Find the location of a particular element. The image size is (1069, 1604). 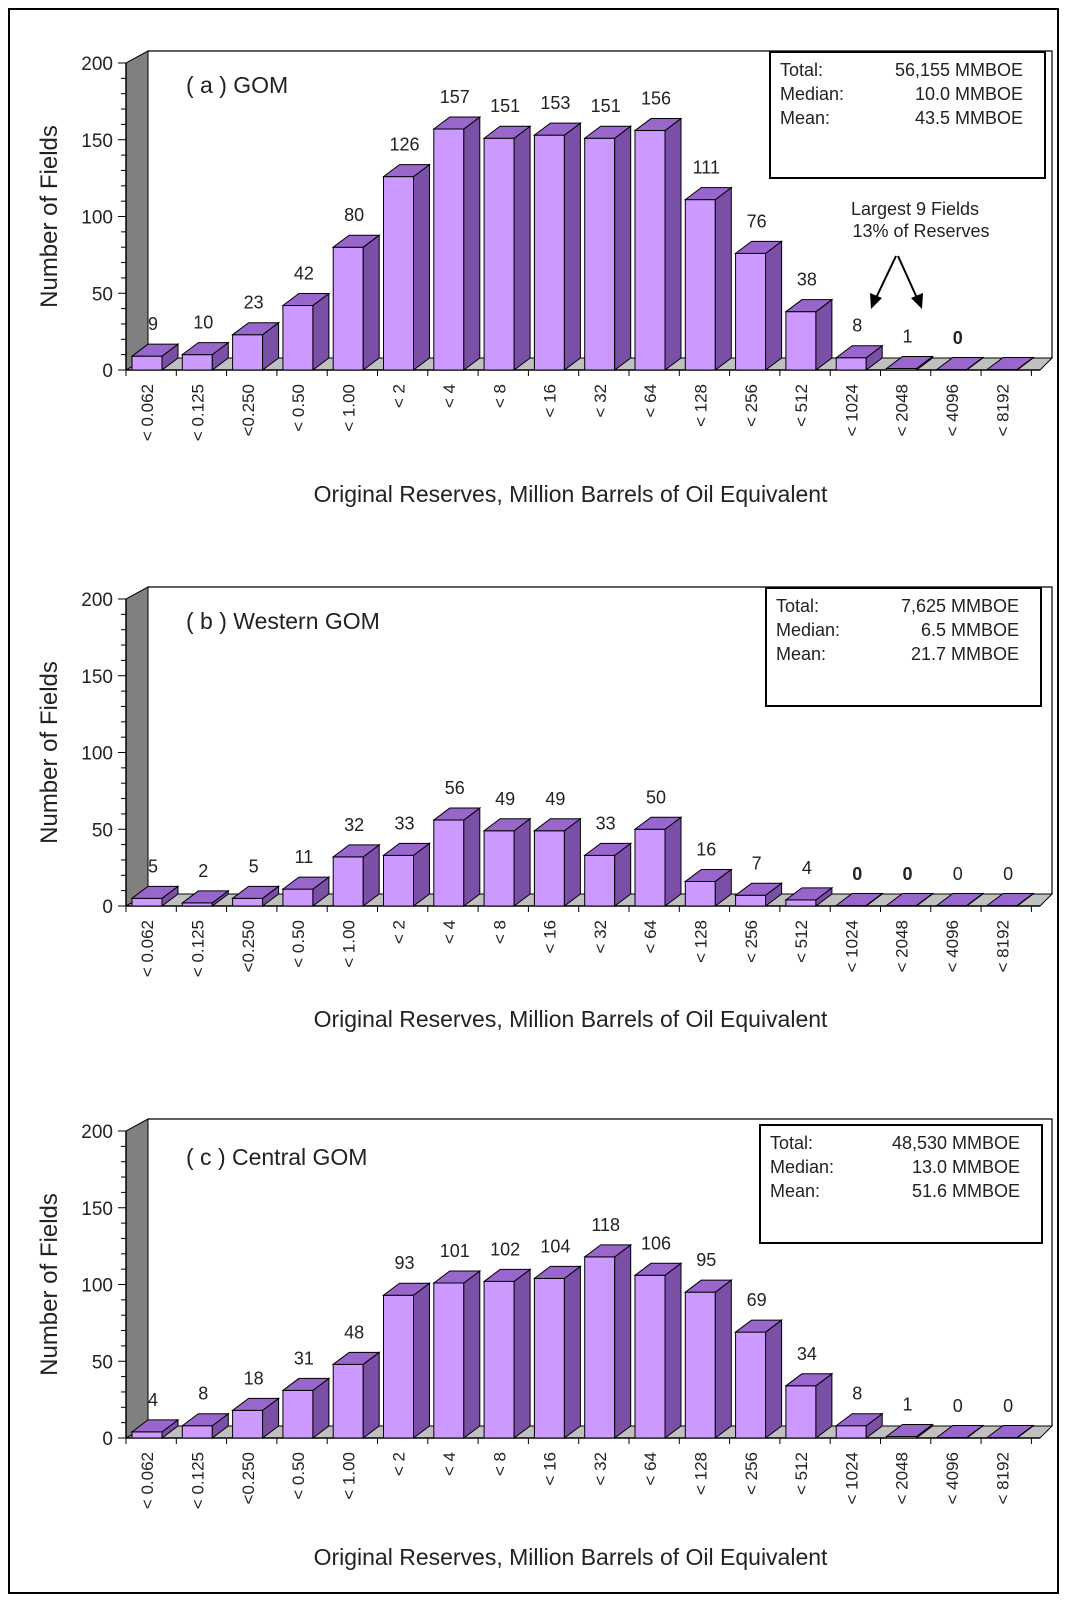

stats-value: 13.0 MMBOE is located at coordinates (966, 1167).